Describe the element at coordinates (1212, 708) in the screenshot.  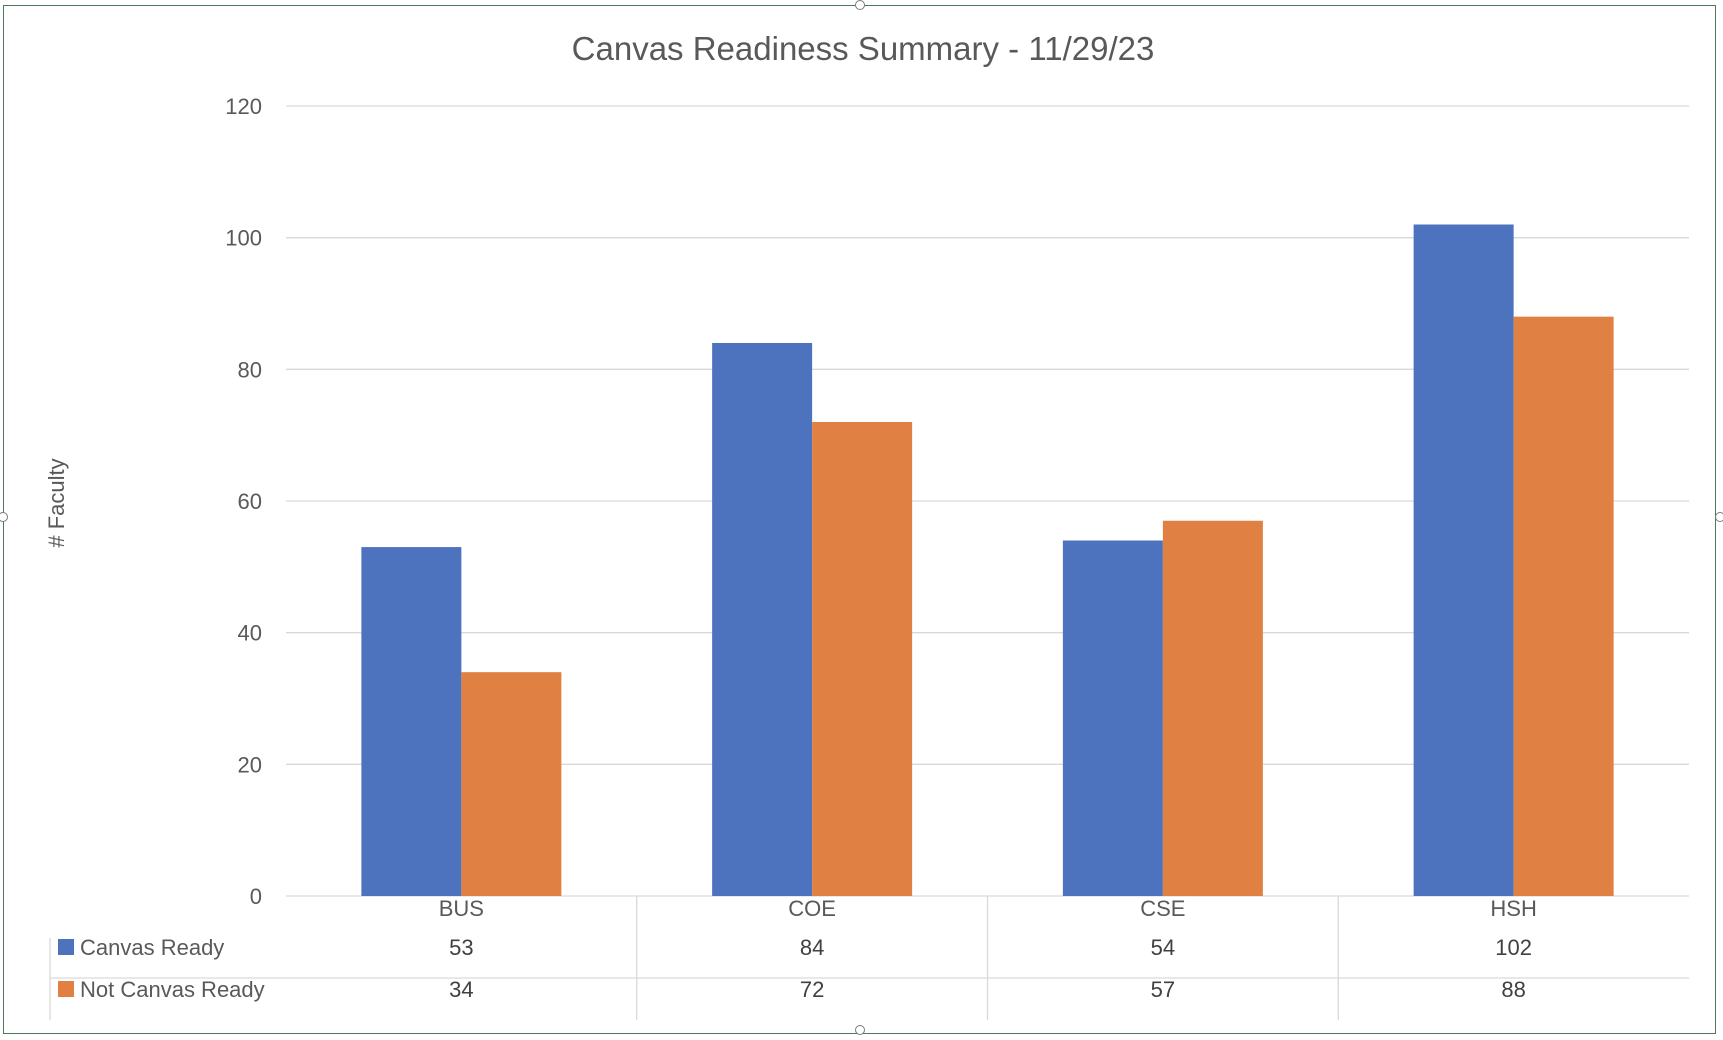
I see `bar-not-canvas-ready-cse` at that location.